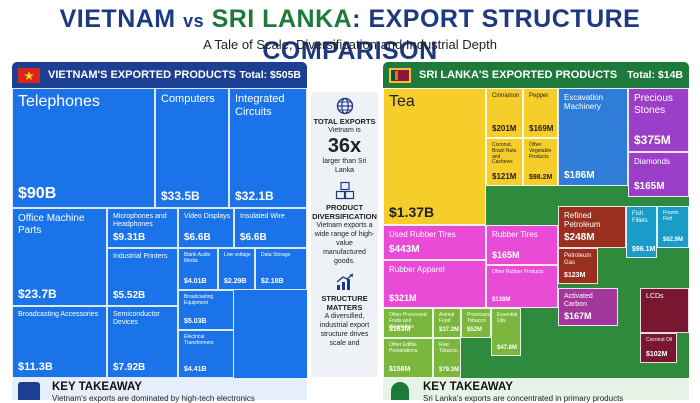 The height and width of the screenshot is (403, 700). What do you see at coordinates (29, 75) in the screenshot?
I see `vietnam-flag-icon` at bounding box center [29, 75].